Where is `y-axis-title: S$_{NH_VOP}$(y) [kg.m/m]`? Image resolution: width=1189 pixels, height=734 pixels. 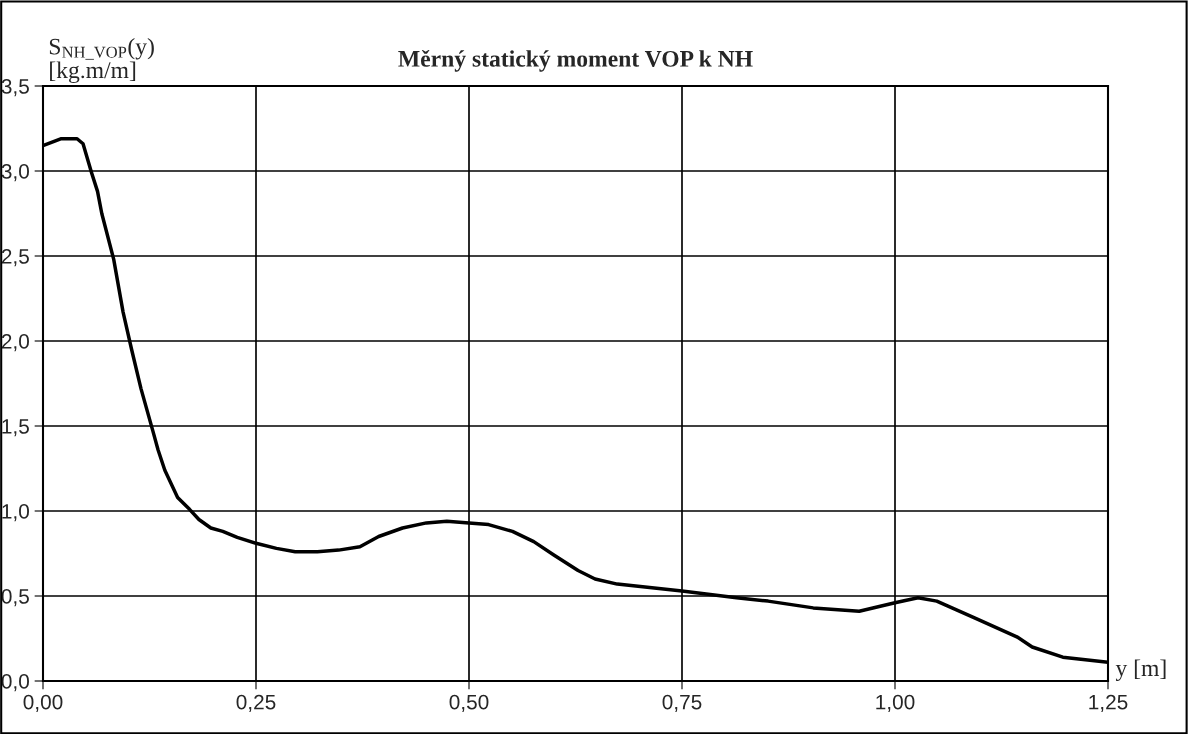
y-axis-title: S$_{NH_VOP}$(y) [kg.m/m] is located at coordinates (101, 60).